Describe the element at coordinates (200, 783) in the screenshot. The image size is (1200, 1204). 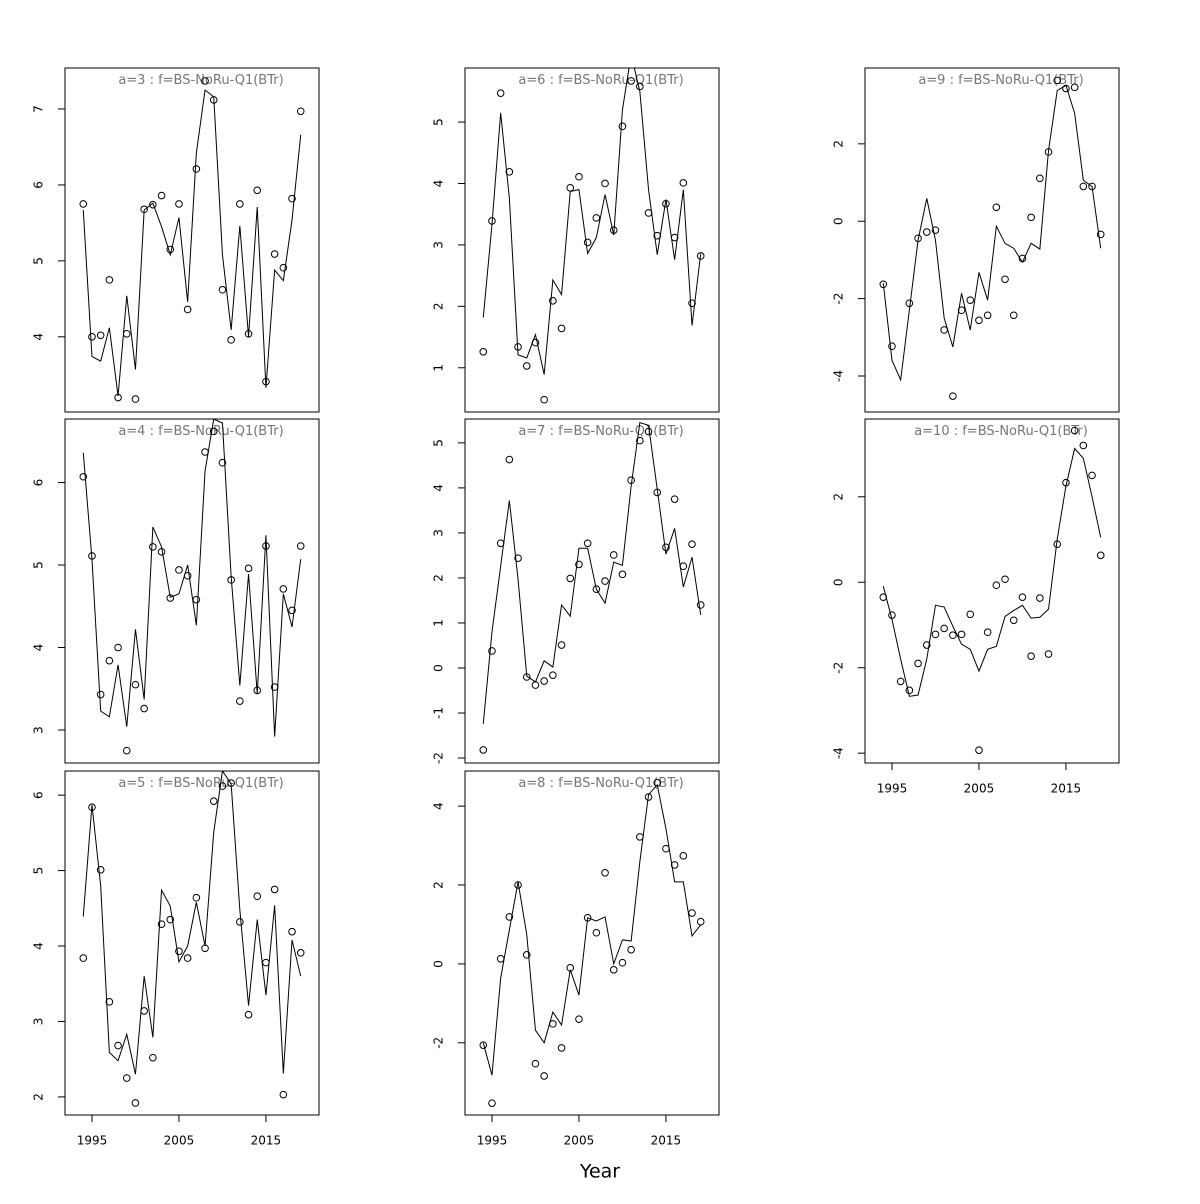
I see `panel-title: a=5 : f=BS-NoRu-Q1(BTr)` at that location.